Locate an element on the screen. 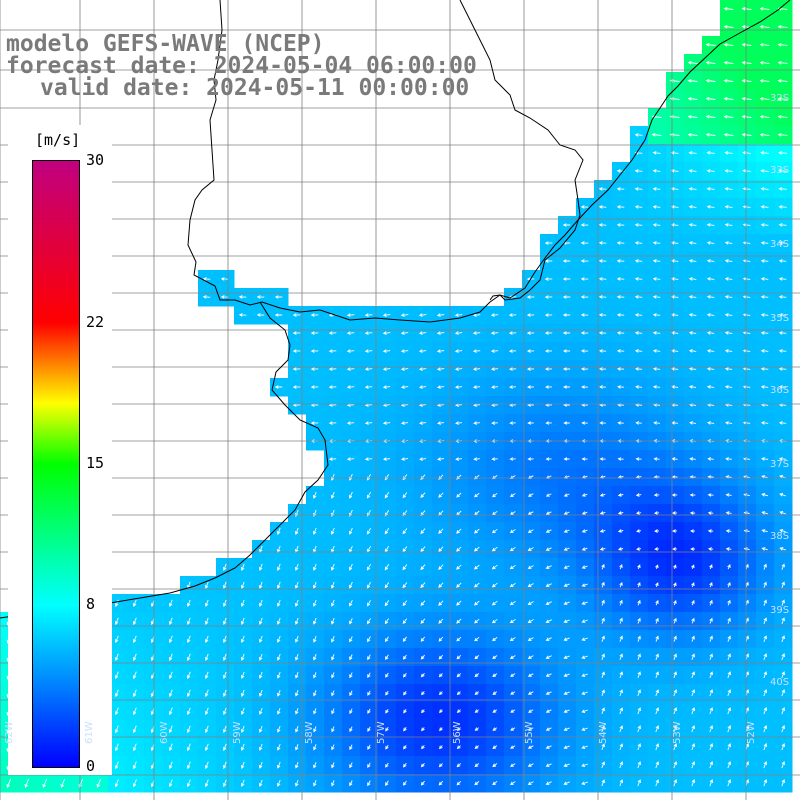  longitude-label: 55W is located at coordinates (529, 732).